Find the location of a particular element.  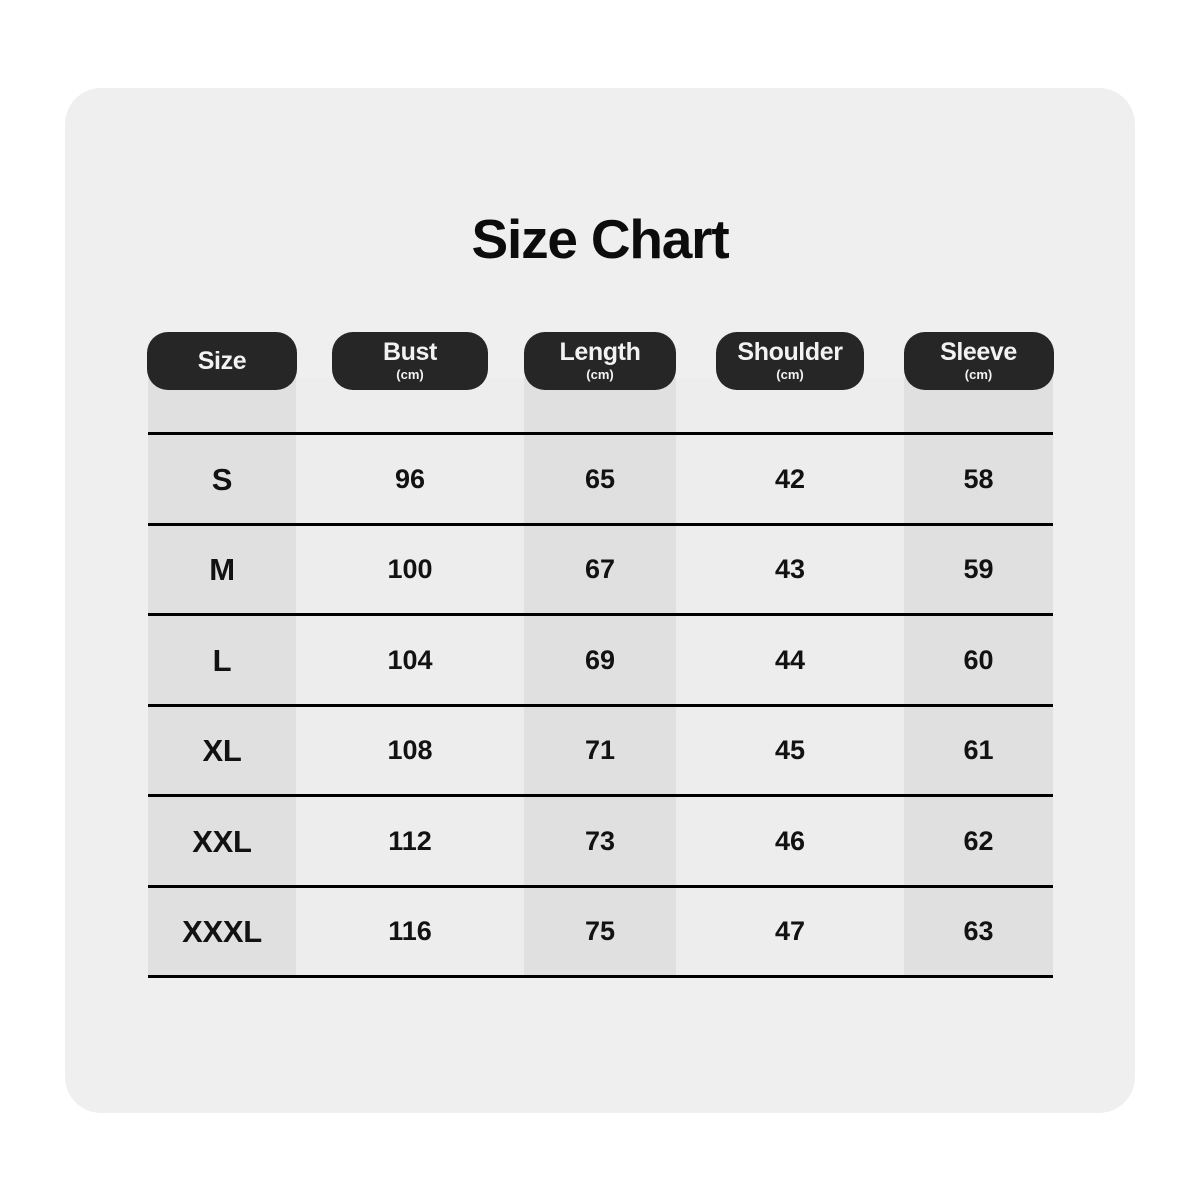

row-size-label: M is located at coordinates (222, 569).